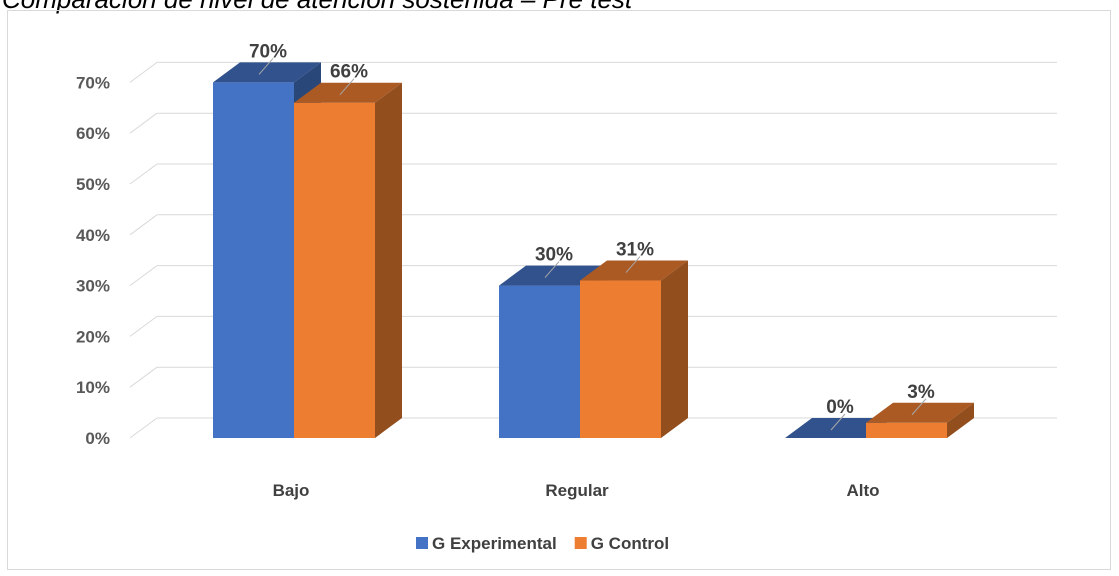 The image size is (1119, 576). Describe the element at coordinates (268, 51) in the screenshot. I see `data-label: 70%` at that location.